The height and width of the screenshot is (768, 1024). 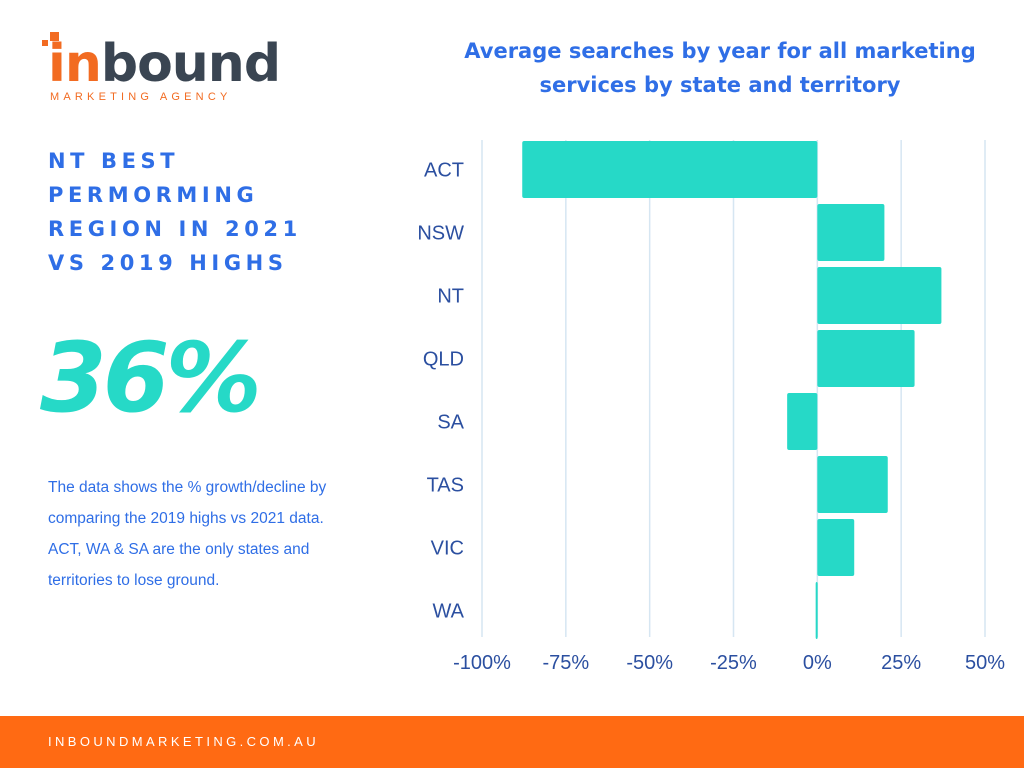 What do you see at coordinates (450, 423) in the screenshot?
I see `category-label: SA` at bounding box center [450, 423].